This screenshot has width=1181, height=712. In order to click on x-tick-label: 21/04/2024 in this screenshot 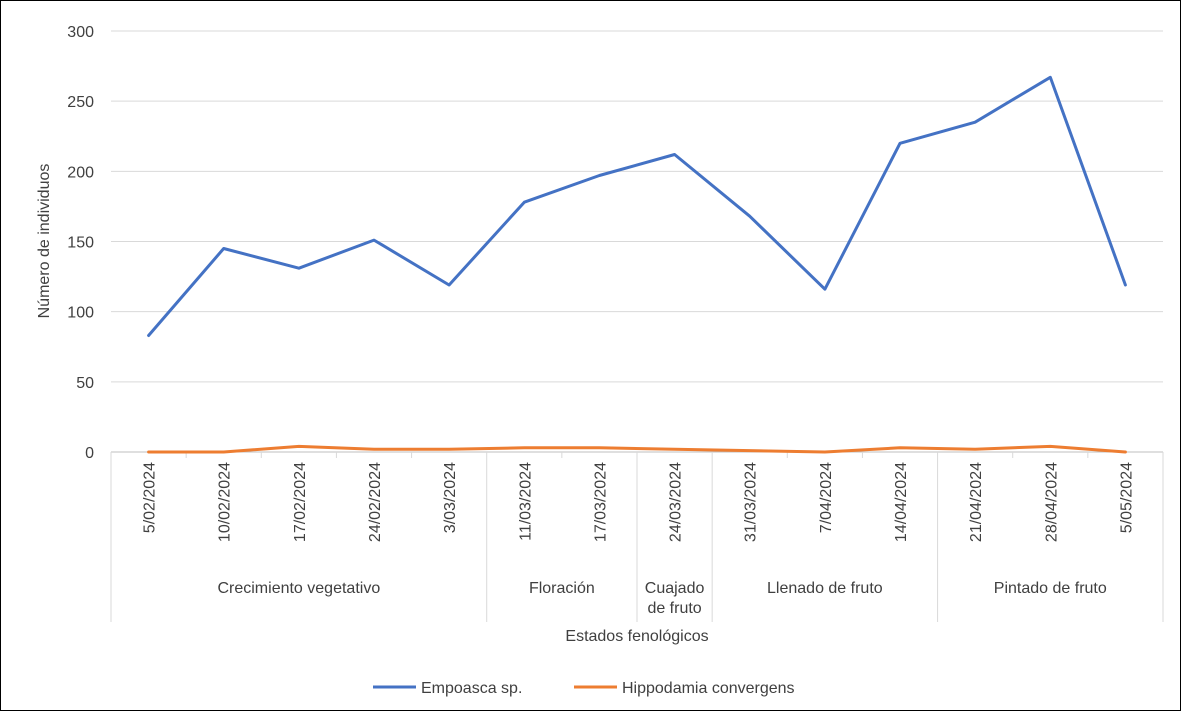, I will do `click(976, 502)`.